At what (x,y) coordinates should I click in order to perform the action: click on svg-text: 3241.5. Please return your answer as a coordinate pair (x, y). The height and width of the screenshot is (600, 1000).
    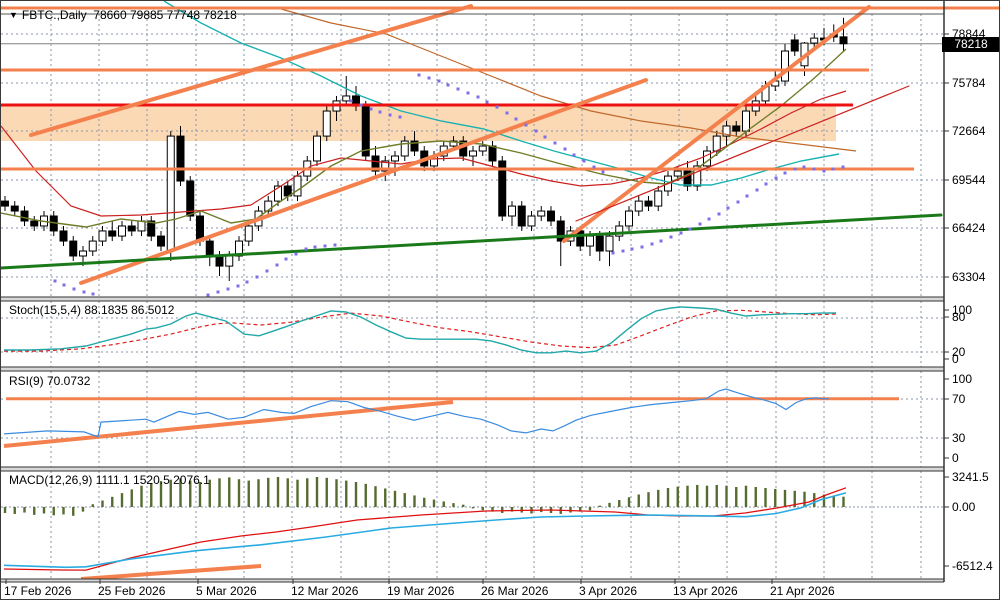
    Looking at the image, I should click on (970, 477).